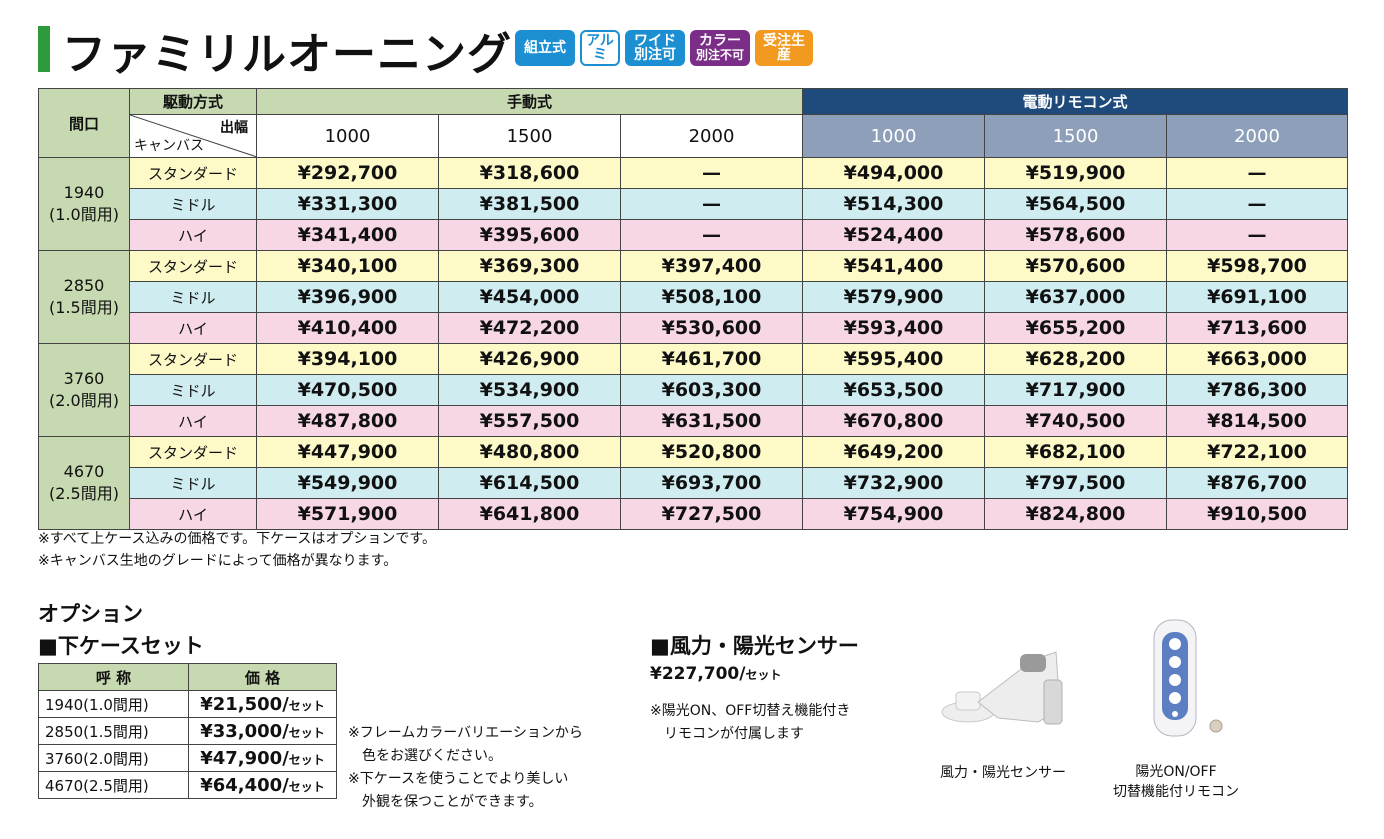 This screenshot has height=839, width=1384. What do you see at coordinates (1176, 782) in the screenshot?
I see `remote-caption: 陽光ON/OFF 切替機能付リモコン` at bounding box center [1176, 782].